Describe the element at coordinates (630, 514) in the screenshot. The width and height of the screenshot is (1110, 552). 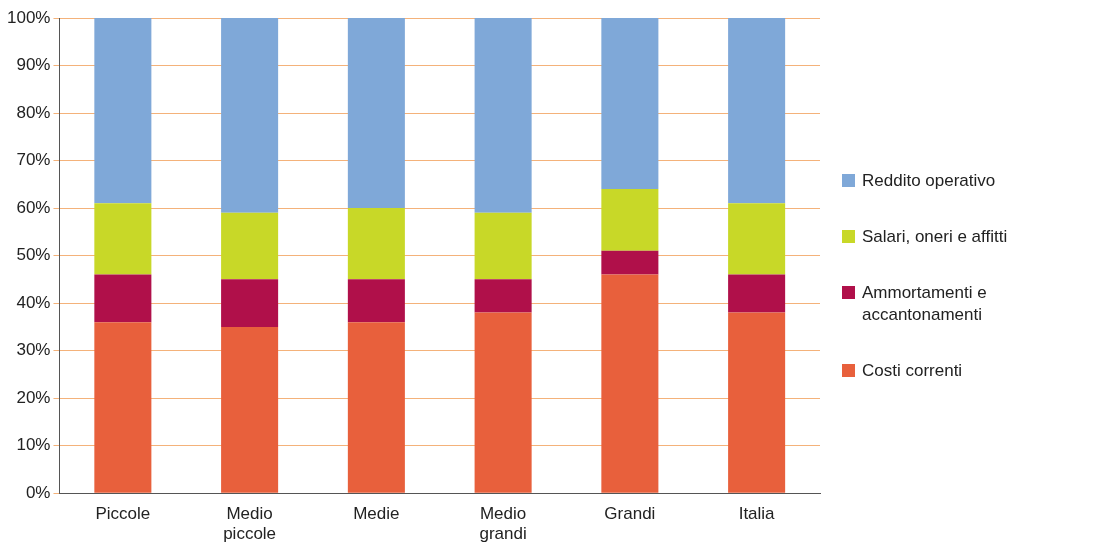
I see `x-tick-label: Grandi` at that location.